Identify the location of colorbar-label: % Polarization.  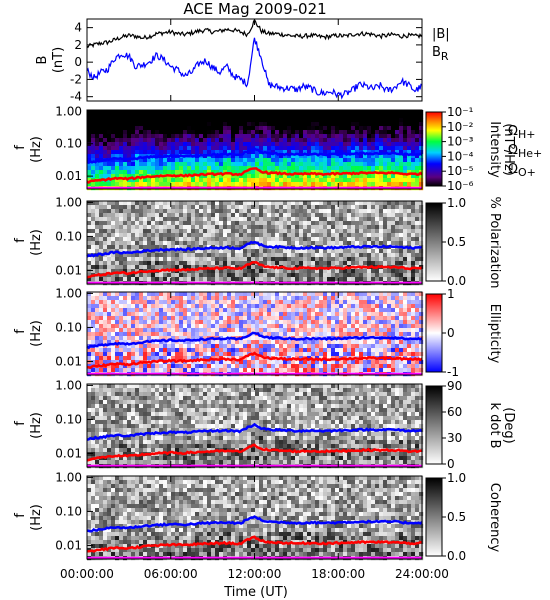
(494, 242).